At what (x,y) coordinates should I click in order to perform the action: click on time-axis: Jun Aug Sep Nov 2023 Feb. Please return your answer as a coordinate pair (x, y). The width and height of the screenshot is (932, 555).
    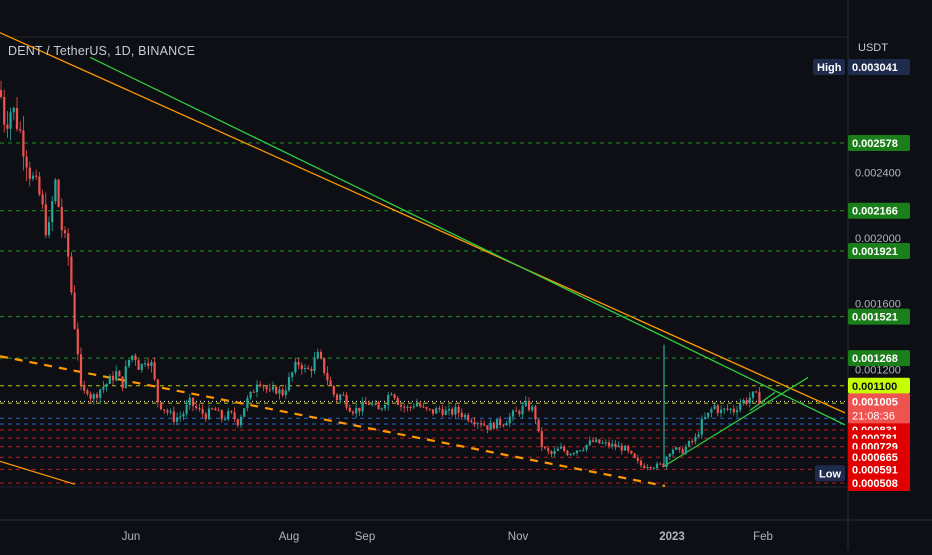
    Looking at the image, I should click on (447, 537).